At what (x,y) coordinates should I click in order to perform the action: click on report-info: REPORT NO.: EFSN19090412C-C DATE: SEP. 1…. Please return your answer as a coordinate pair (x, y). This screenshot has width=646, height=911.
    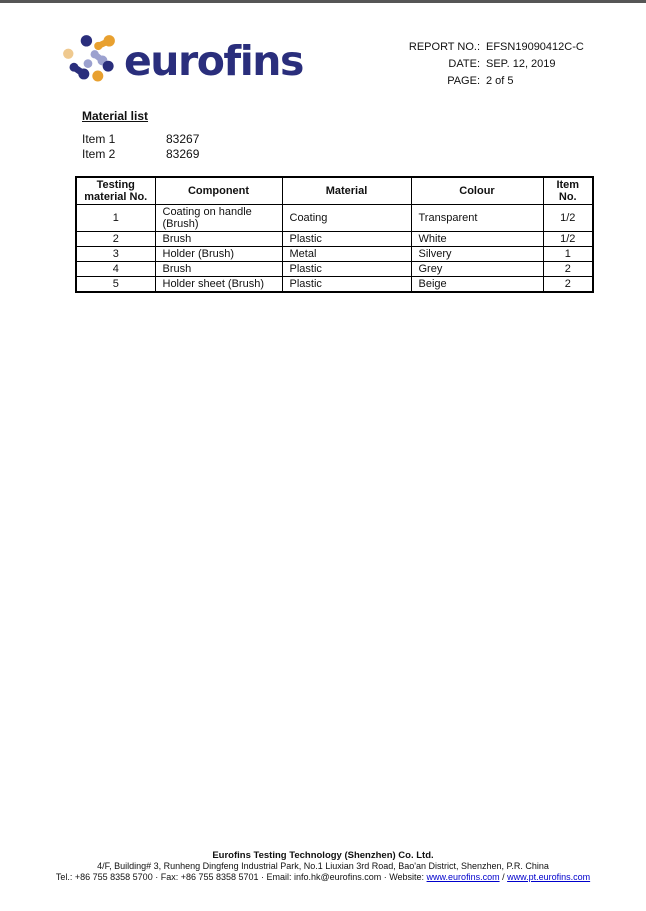
    Looking at the image, I should click on (490, 64).